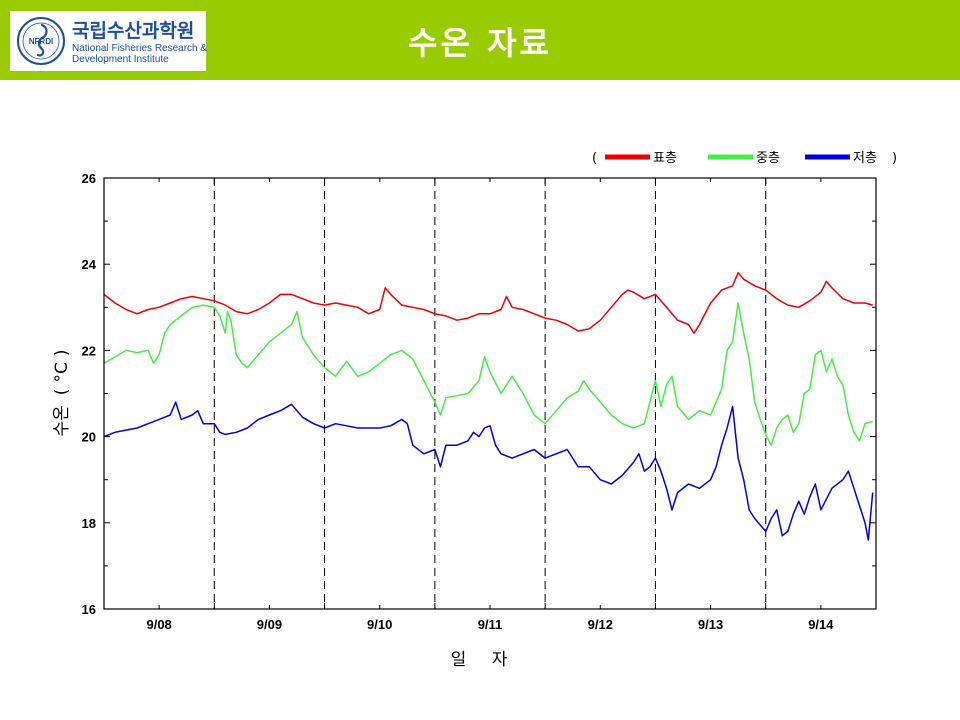 The width and height of the screenshot is (960, 720). What do you see at coordinates (62, 372) in the screenshot?
I see `y-axis-title-unit: °C` at bounding box center [62, 372].